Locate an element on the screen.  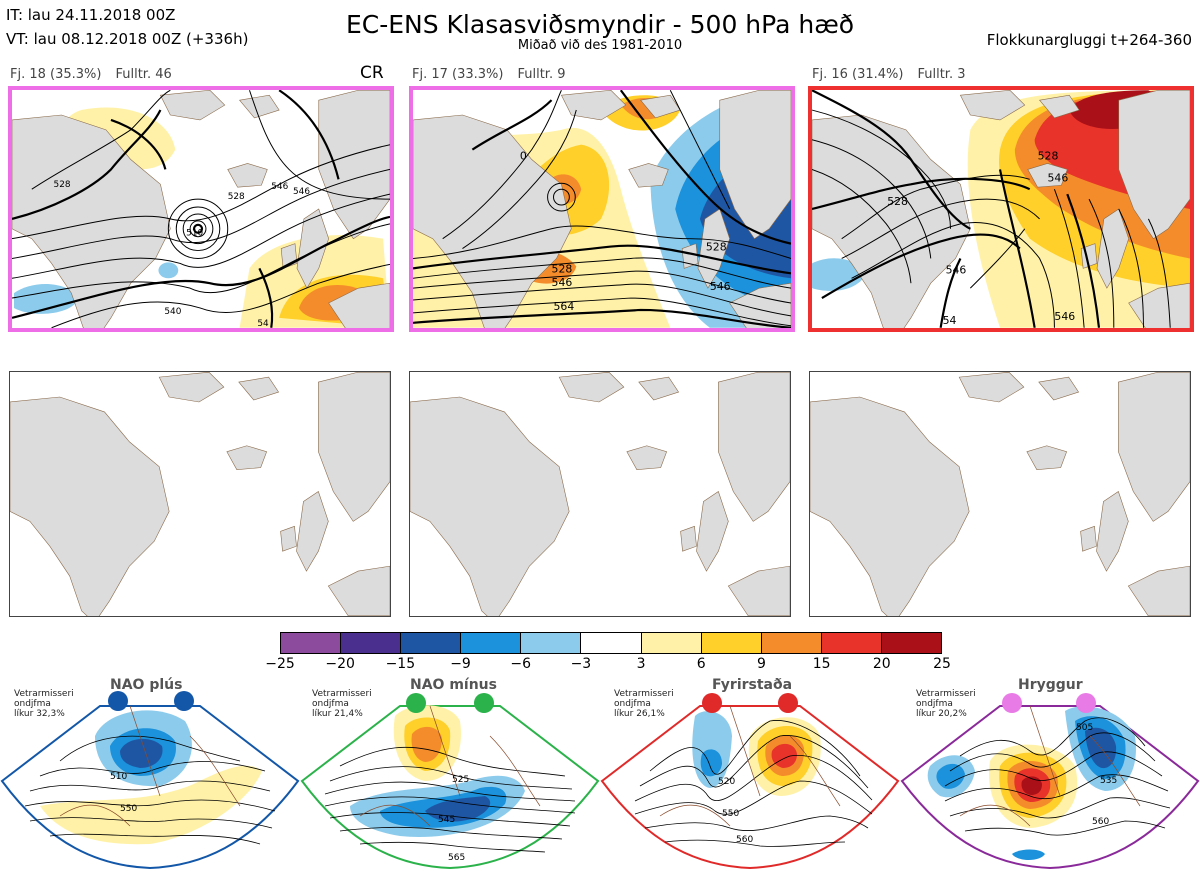
regime-note: Vetrarmisseri ondjfma líkur 21,4% is located at coordinates (342, 704).